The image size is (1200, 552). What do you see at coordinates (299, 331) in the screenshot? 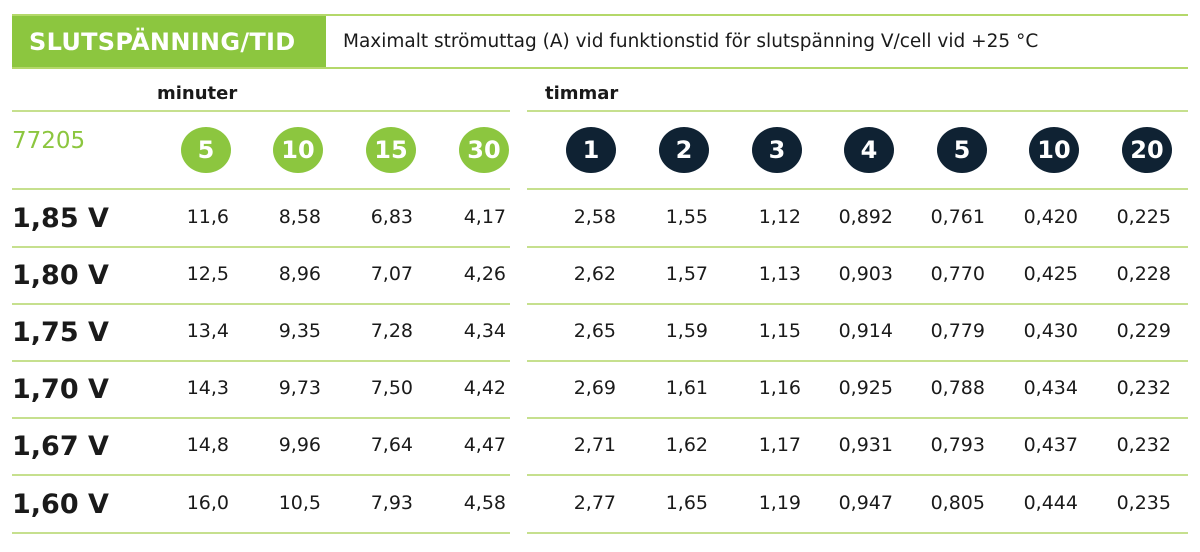
I see `table-cell: 9,35` at bounding box center [299, 331].